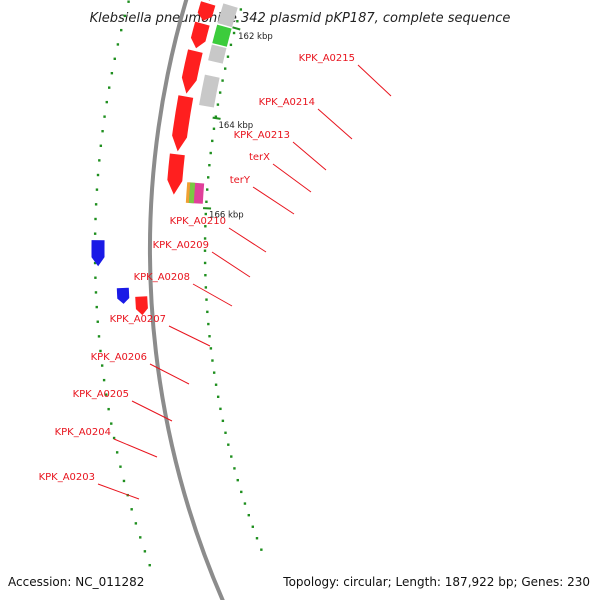 This screenshot has height=600, width=600. I want to click on gene-label: KPK_A0206, so click(119, 357).